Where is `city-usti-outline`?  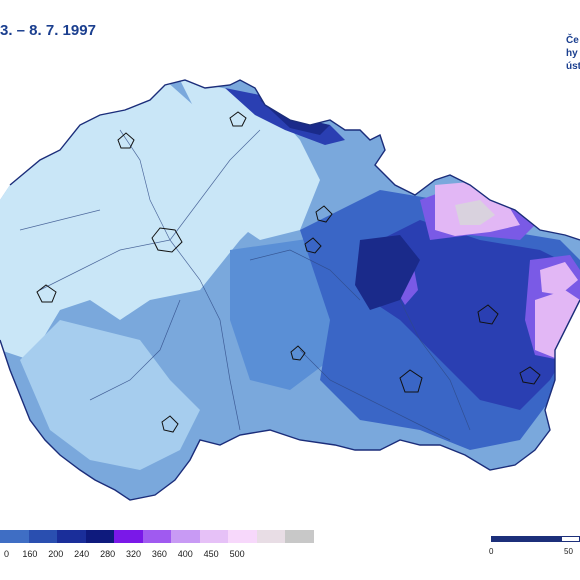 city-usti-outline is located at coordinates (126, 140).